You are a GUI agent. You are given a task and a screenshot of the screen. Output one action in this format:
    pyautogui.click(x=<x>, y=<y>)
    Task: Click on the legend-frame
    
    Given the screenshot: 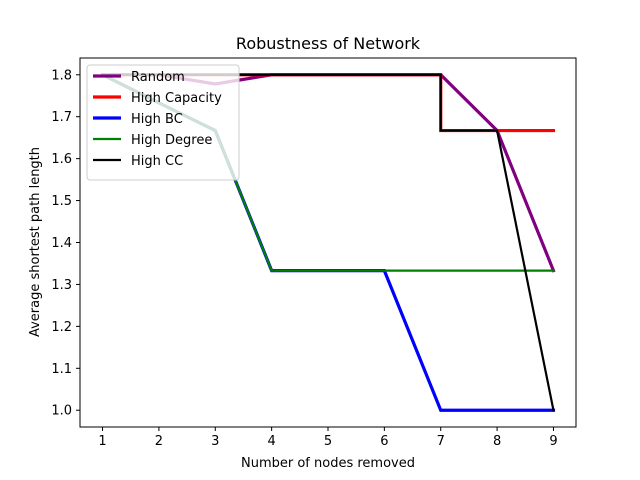 What is the action you would take?
    pyautogui.click(x=163, y=122)
    